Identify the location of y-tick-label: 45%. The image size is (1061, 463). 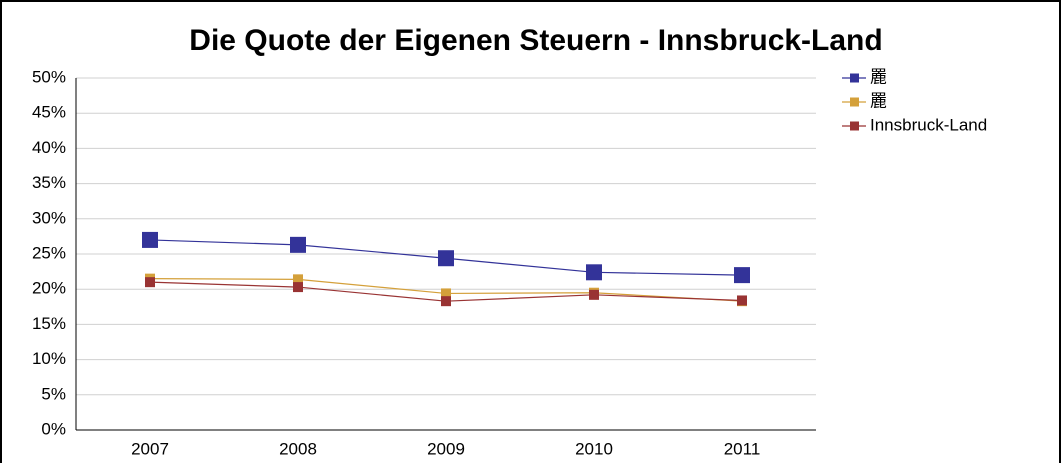
(49, 112).